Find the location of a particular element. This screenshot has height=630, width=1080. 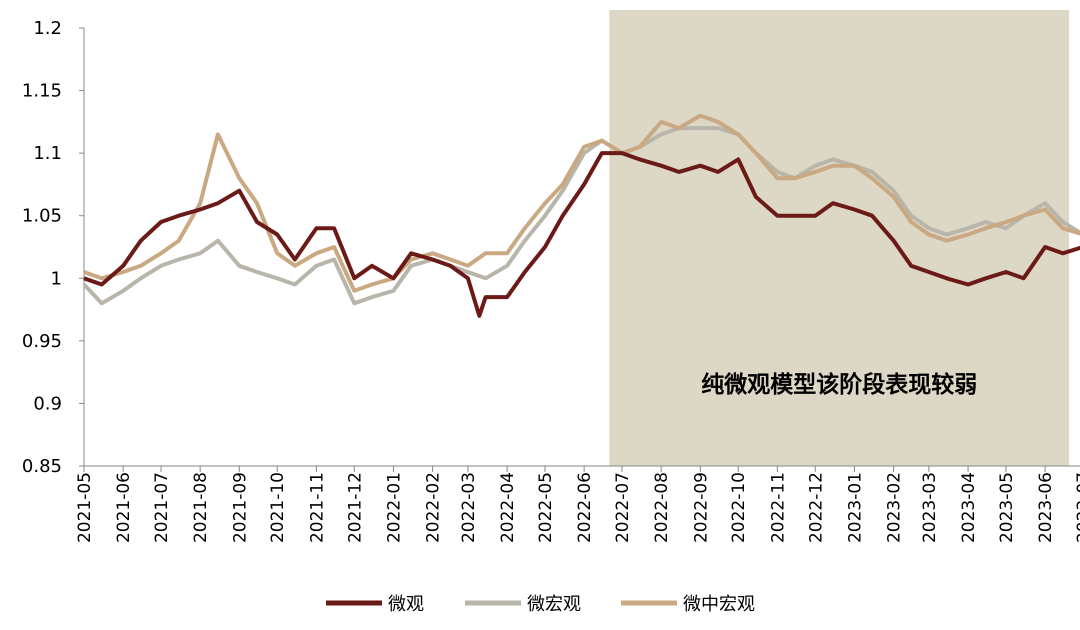

y-tick-label: 1.05 is located at coordinates (42, 216).